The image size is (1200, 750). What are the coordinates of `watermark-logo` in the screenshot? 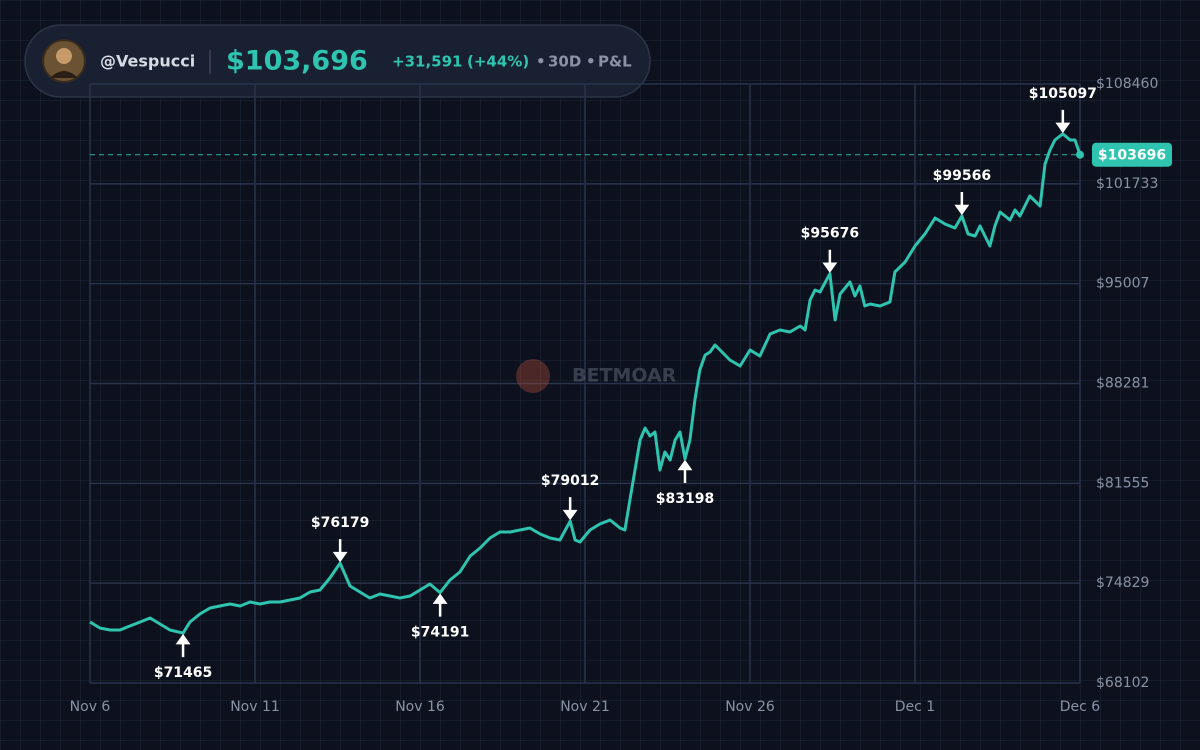 It's located at (533, 376).